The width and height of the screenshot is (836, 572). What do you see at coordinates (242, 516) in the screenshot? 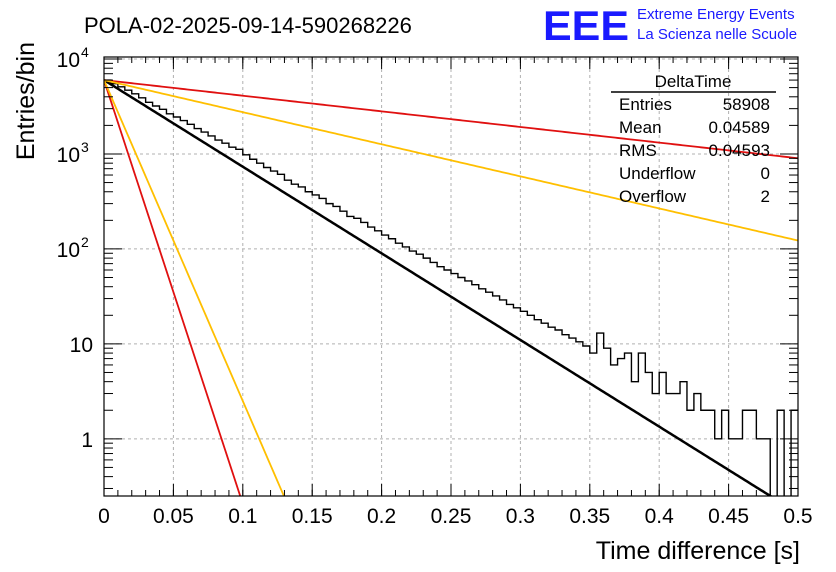
I see `x-tick-label: 0.1` at bounding box center [242, 516].